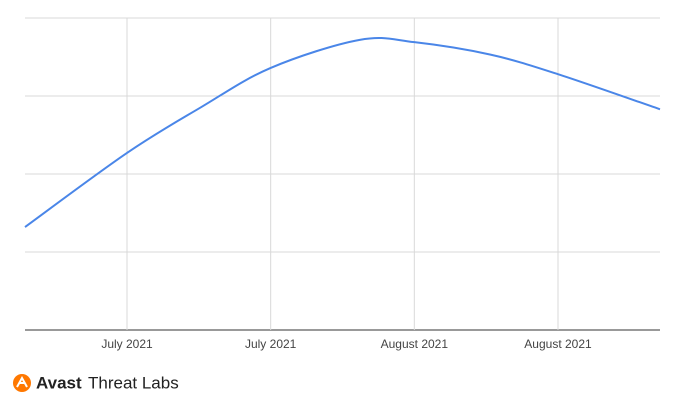 Image resolution: width=690 pixels, height=404 pixels. I want to click on logo-glyph, so click(22, 381).